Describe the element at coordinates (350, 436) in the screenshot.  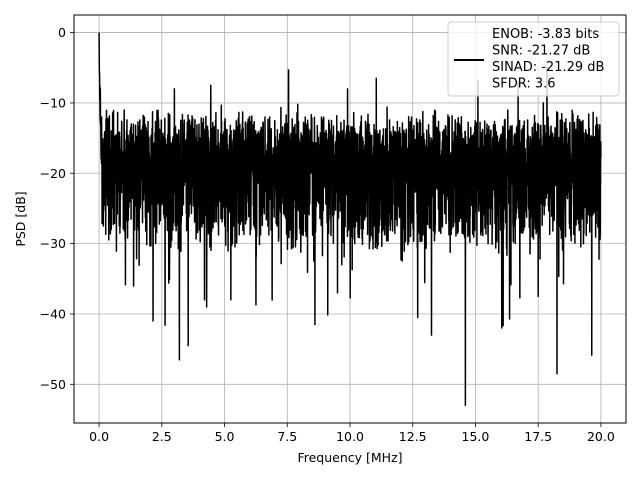
I see `x-tick-label: 10.0` at that location.